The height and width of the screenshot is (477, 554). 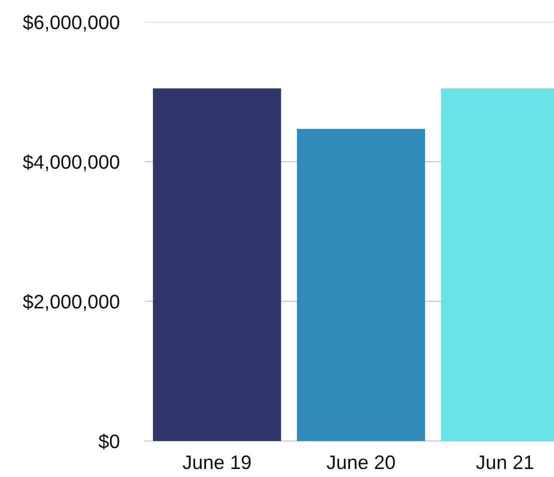 What do you see at coordinates (216, 462) in the screenshot?
I see `x-tick-label: June 19` at bounding box center [216, 462].